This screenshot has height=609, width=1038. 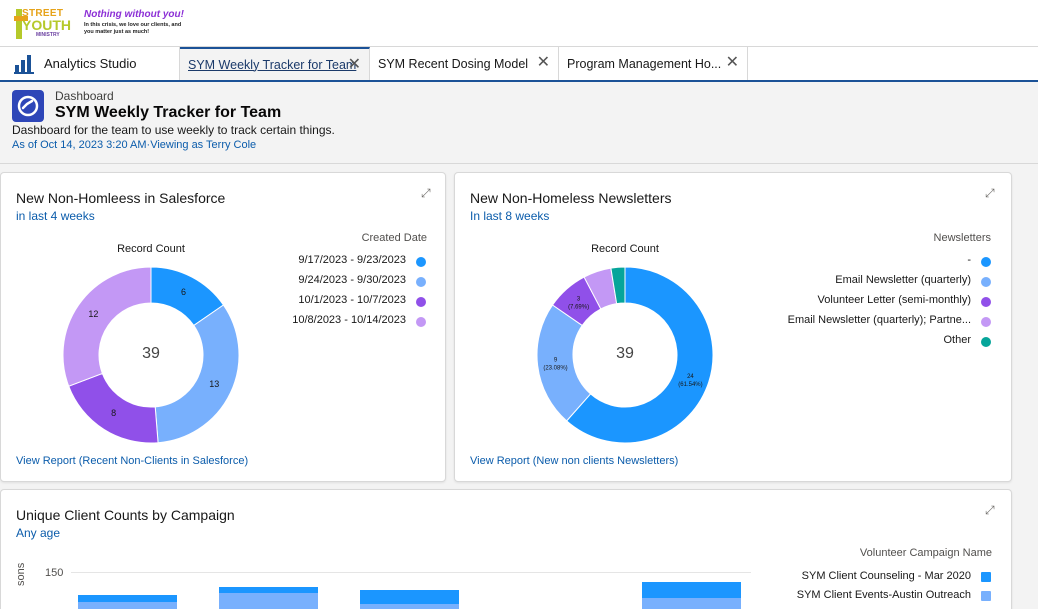 I want to click on slice-label: 6, so click(x=183, y=292).